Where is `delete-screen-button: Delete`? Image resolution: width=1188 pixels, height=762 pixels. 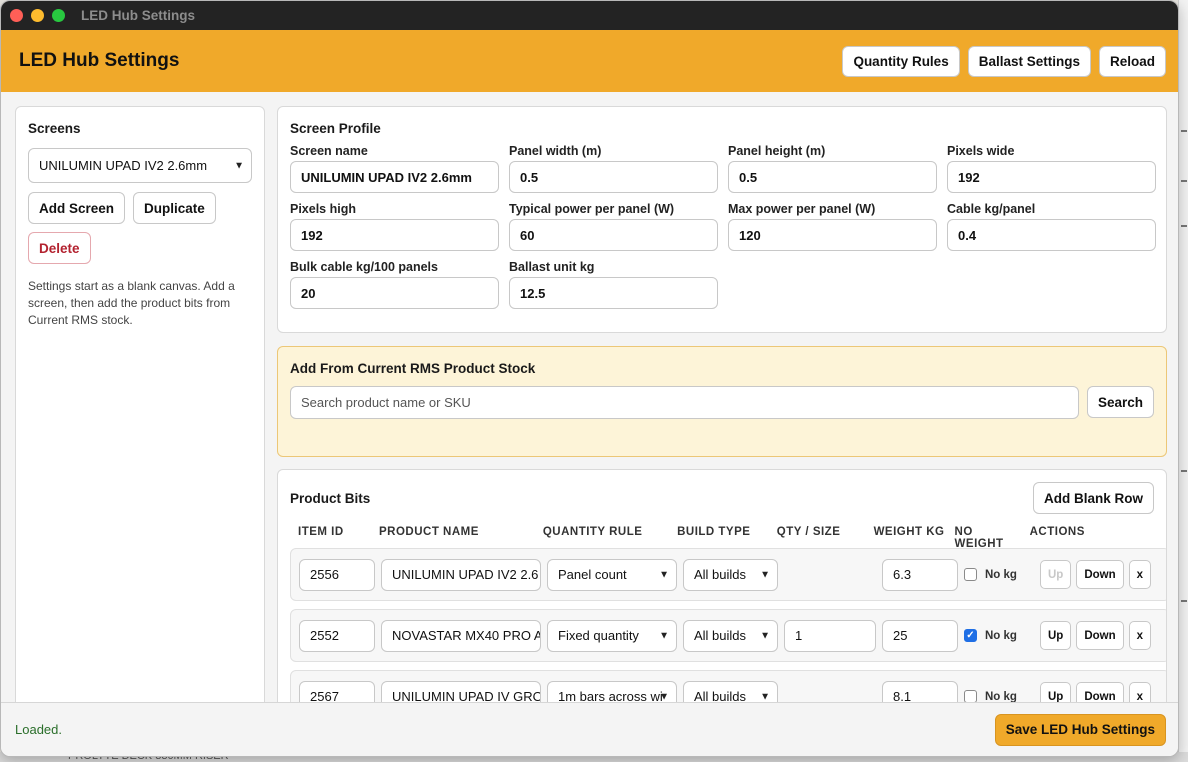 delete-screen-button: Delete is located at coordinates (59, 248).